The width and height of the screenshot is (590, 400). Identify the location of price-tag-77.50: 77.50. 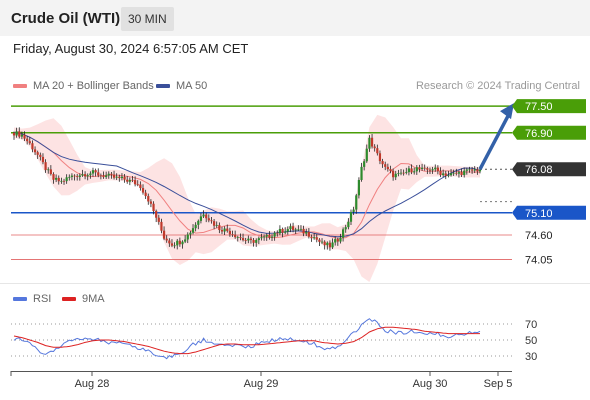
(549, 106).